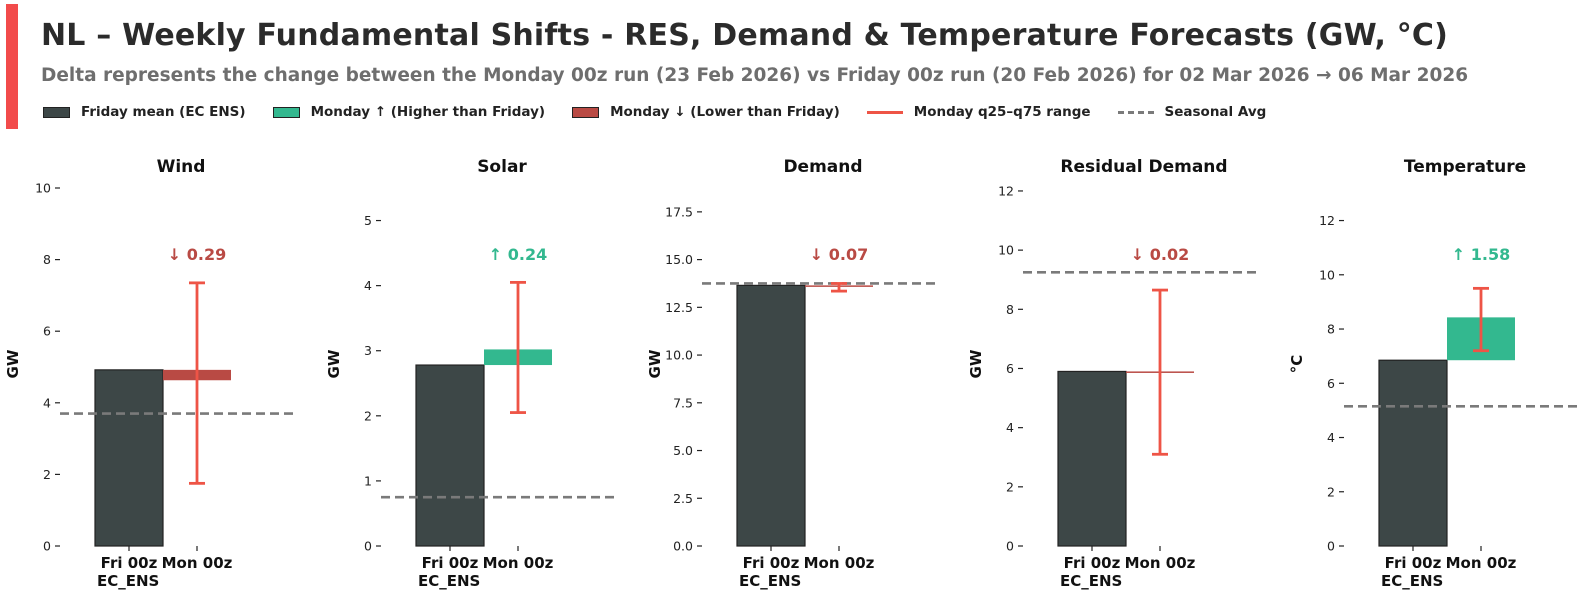  I want to click on solar-xtick-label: Fri 00z, so click(450, 563).